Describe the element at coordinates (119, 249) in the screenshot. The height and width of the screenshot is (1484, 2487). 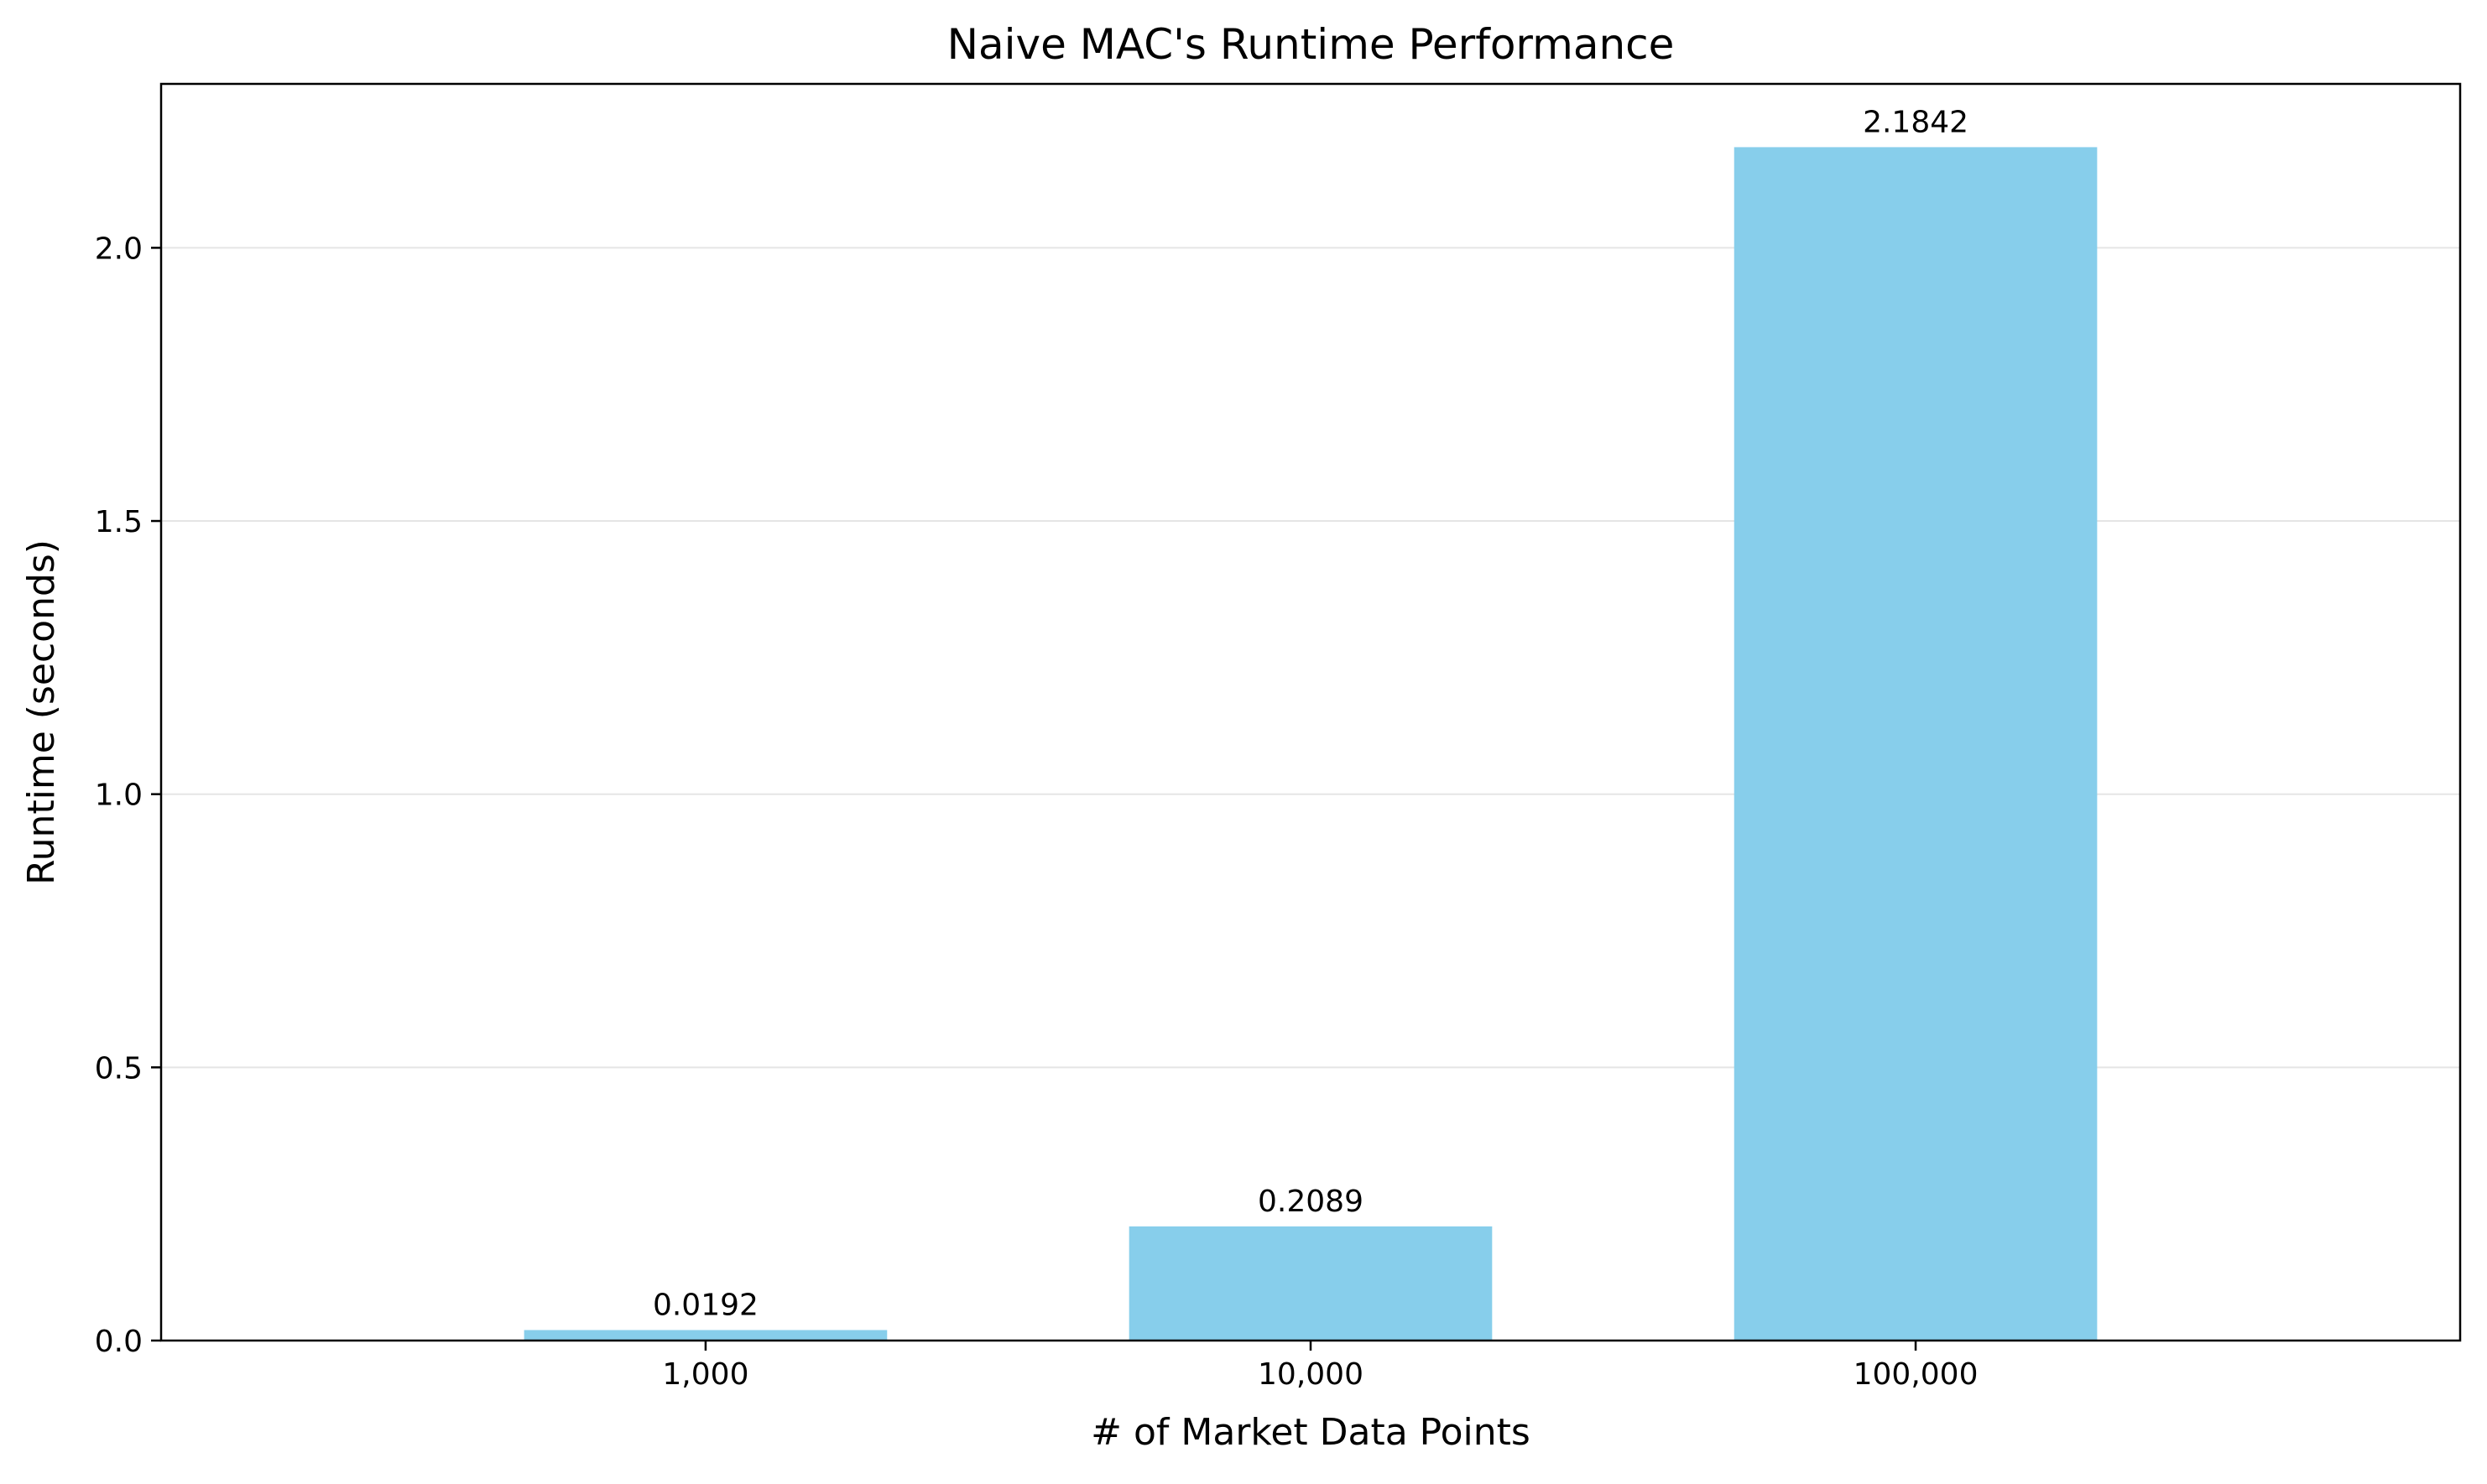
I see `y-tick-label: 2.0` at that location.